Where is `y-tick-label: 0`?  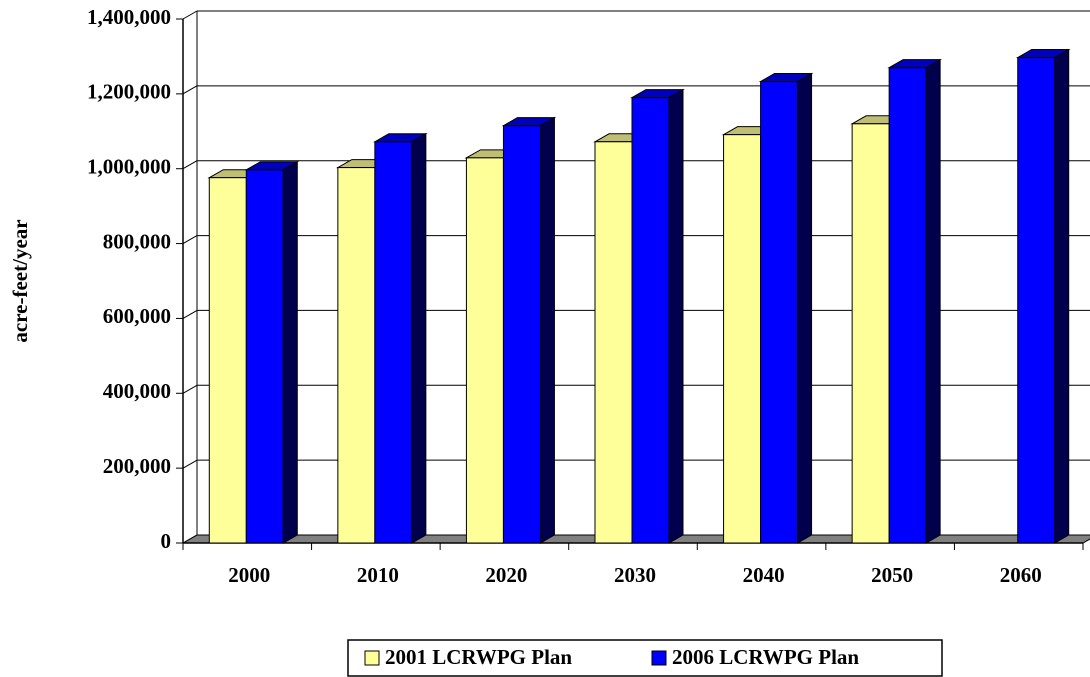 y-tick-label: 0 is located at coordinates (166, 541).